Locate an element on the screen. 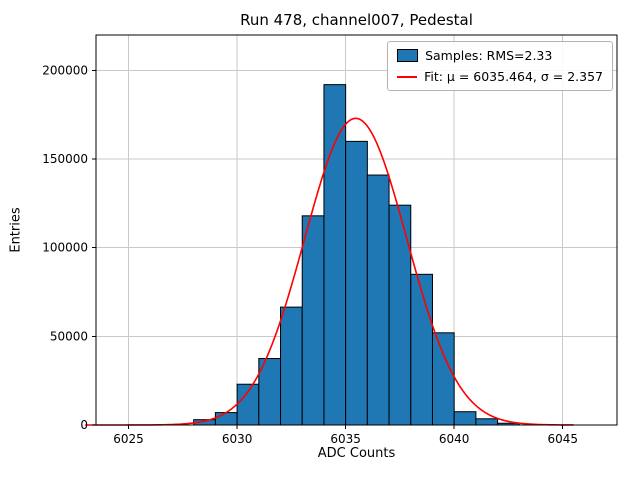 This screenshot has height=480, width=640. y-tick-label: 150000 is located at coordinates (65, 159).